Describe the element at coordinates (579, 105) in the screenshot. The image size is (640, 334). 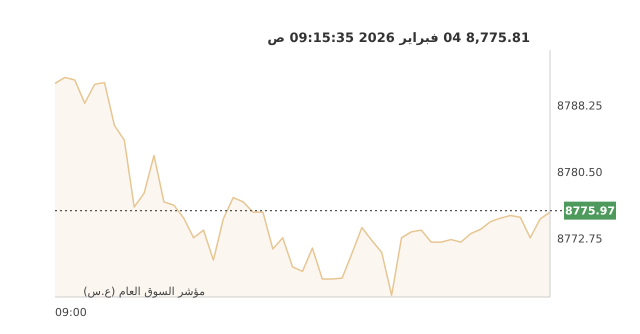
I see `y-tick-label: 8788.25` at that location.